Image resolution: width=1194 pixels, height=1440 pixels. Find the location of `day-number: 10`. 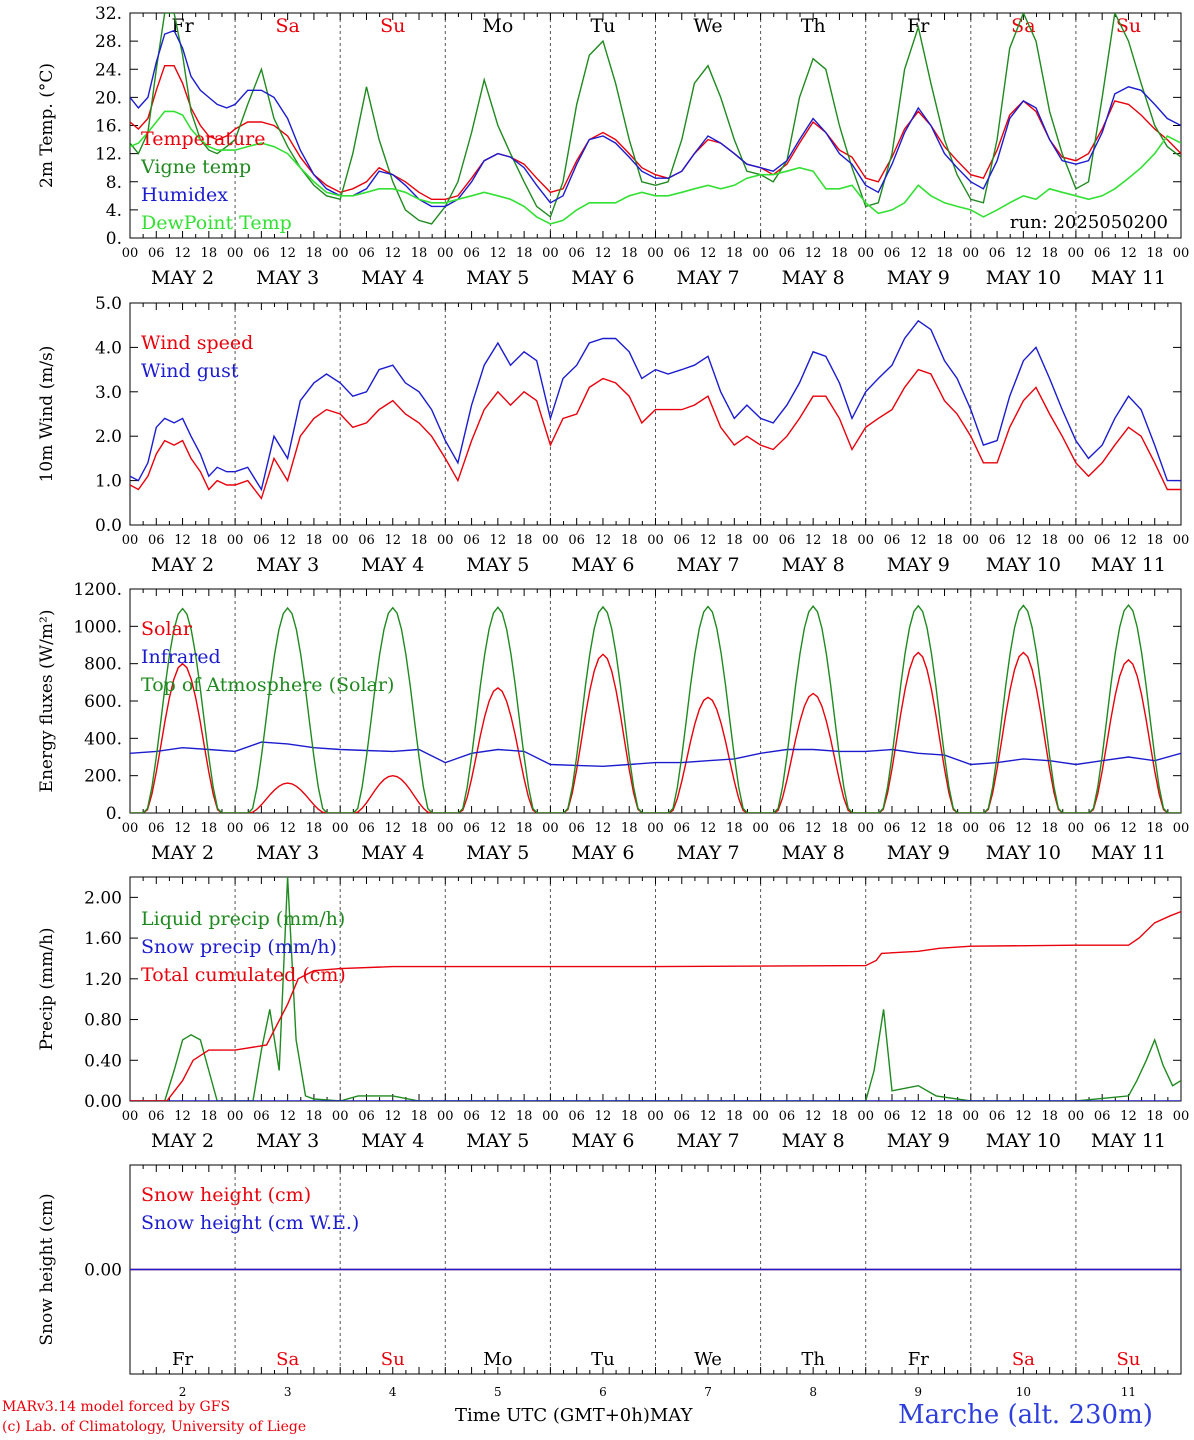

day-number: 10 is located at coordinates (1023, 1392).